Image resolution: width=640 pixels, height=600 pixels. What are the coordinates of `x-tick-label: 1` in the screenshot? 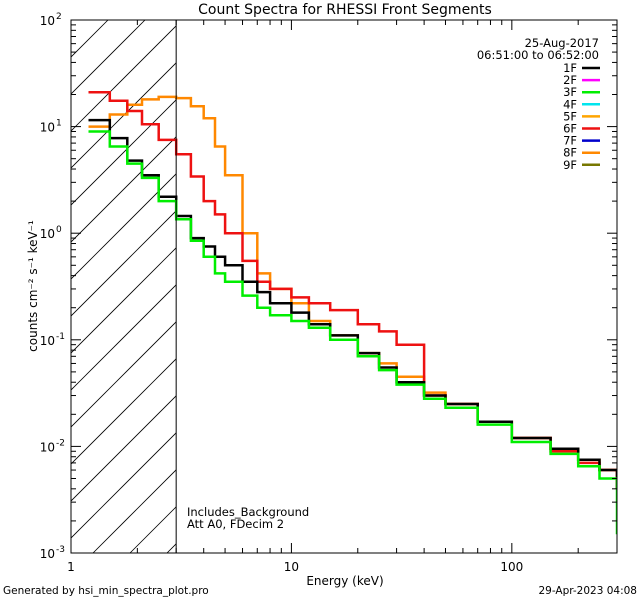 It's located at (71, 567).